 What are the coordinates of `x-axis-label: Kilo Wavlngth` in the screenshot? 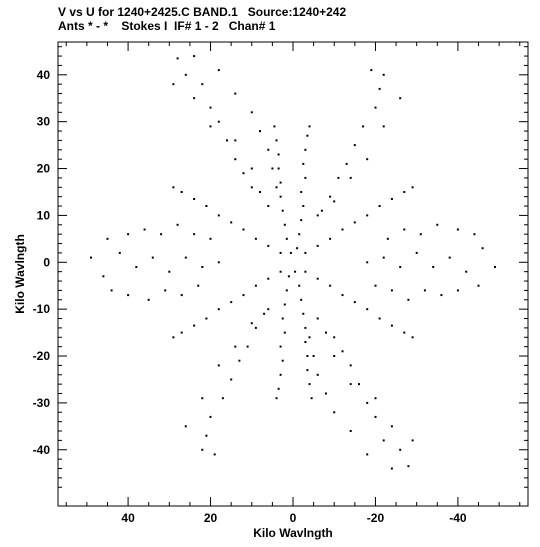 It's located at (293, 533).